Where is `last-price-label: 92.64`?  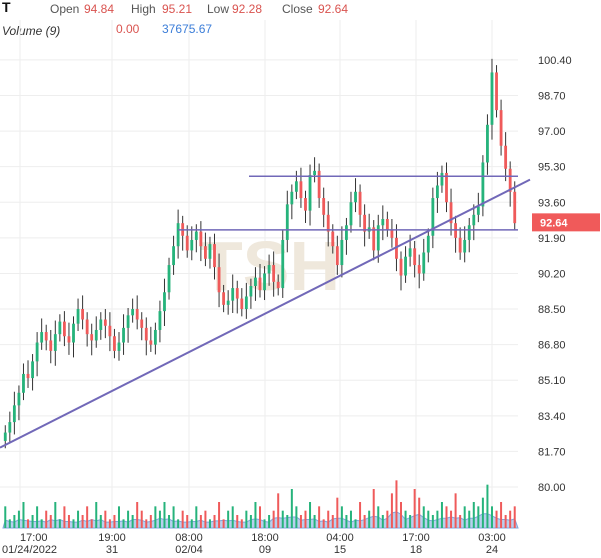
last-price-label: 92.64 is located at coordinates (554, 223).